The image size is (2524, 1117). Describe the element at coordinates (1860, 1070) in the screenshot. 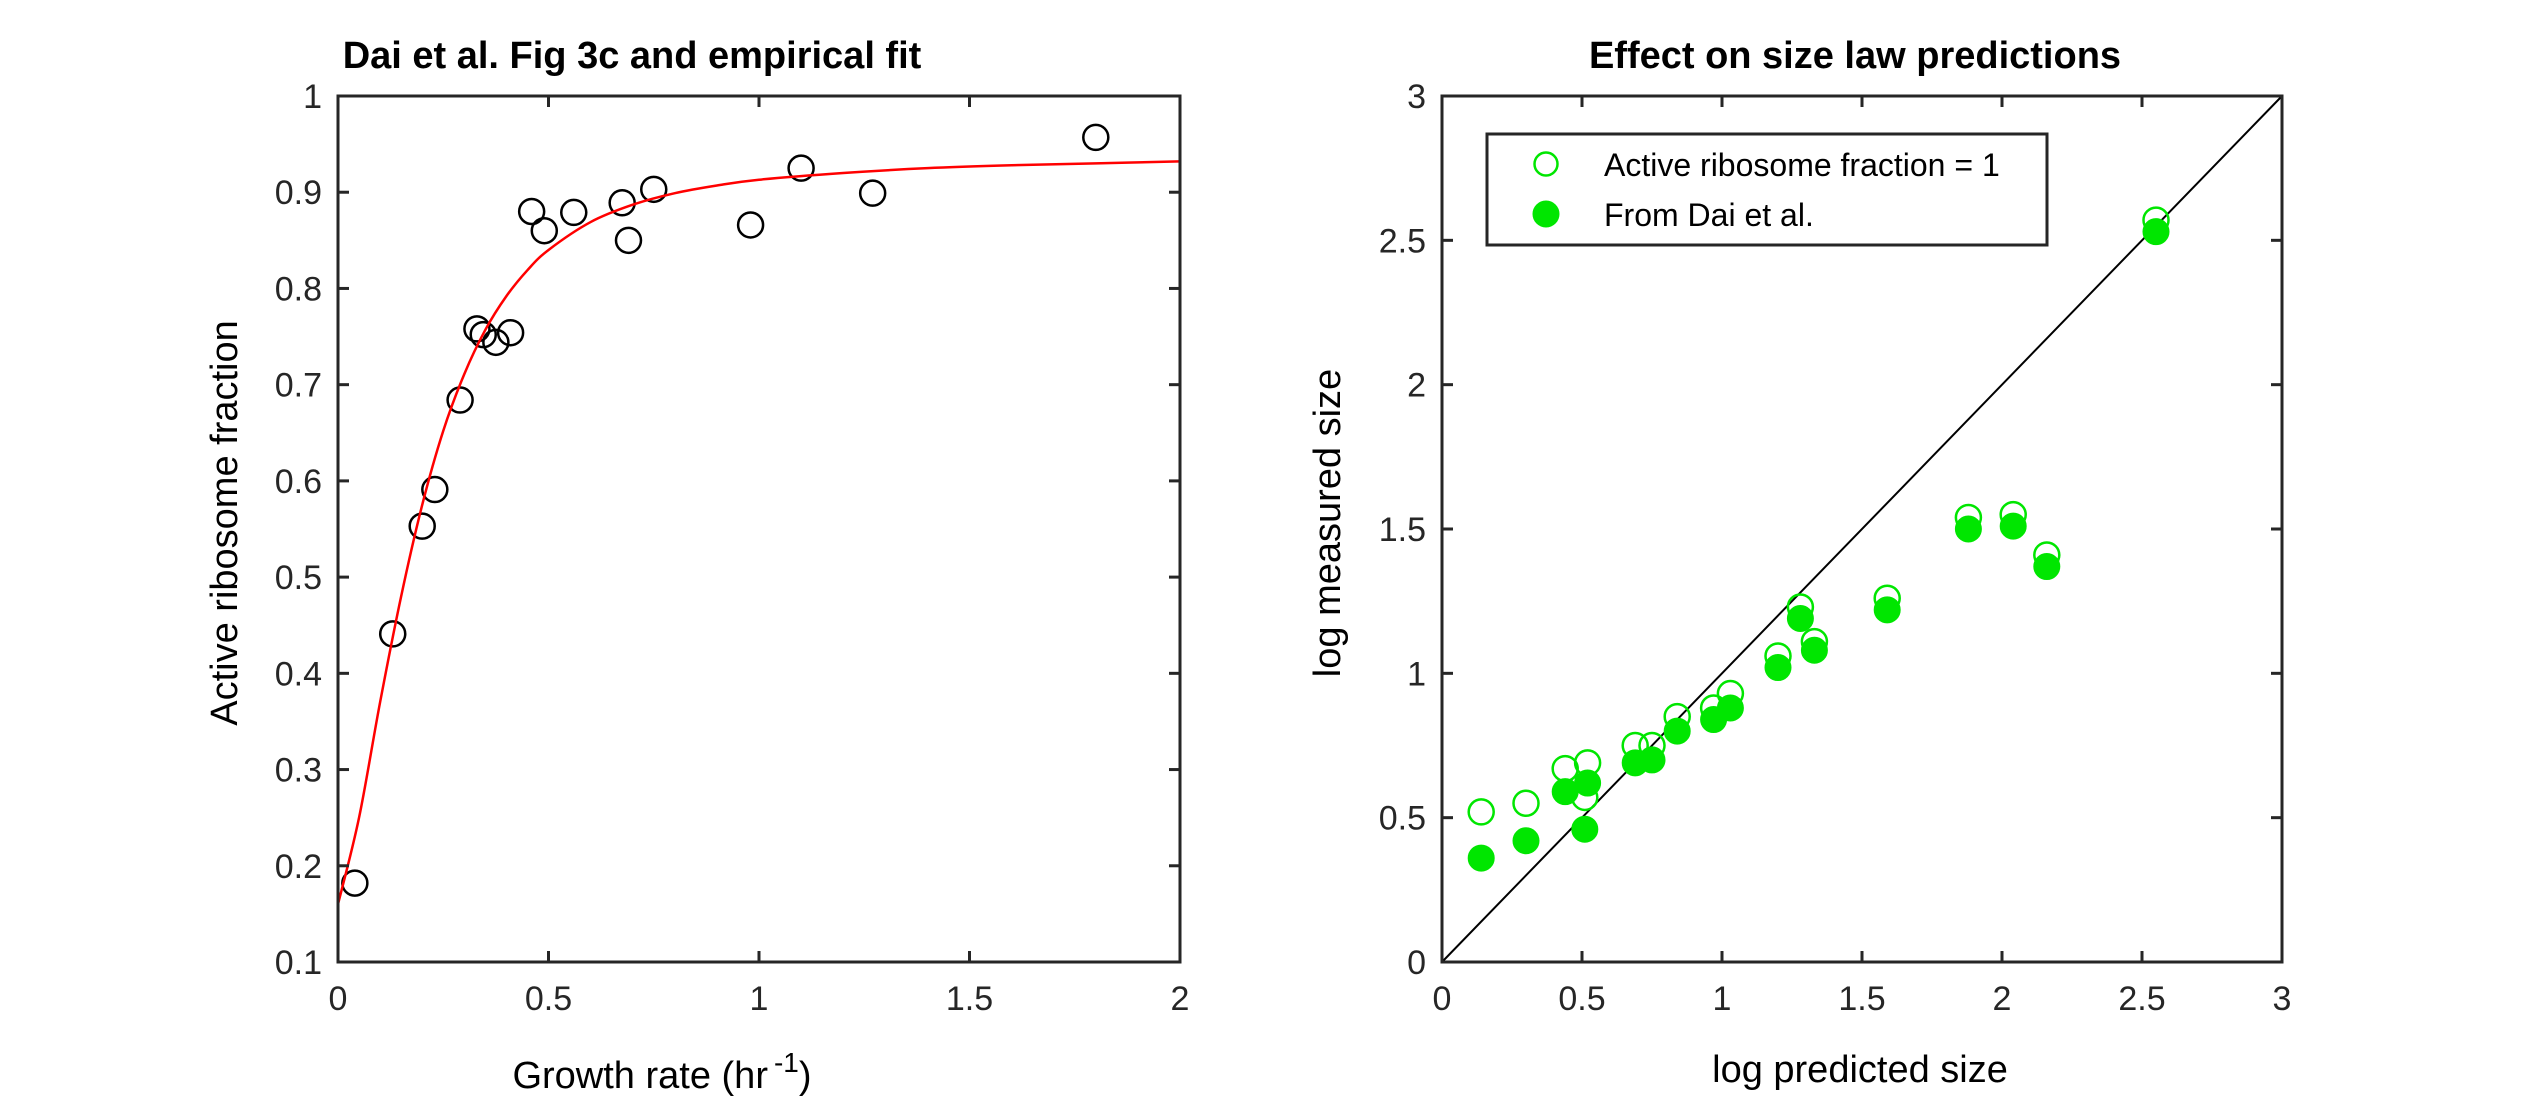

I see `right-chart-xlabel: log predicted size` at that location.